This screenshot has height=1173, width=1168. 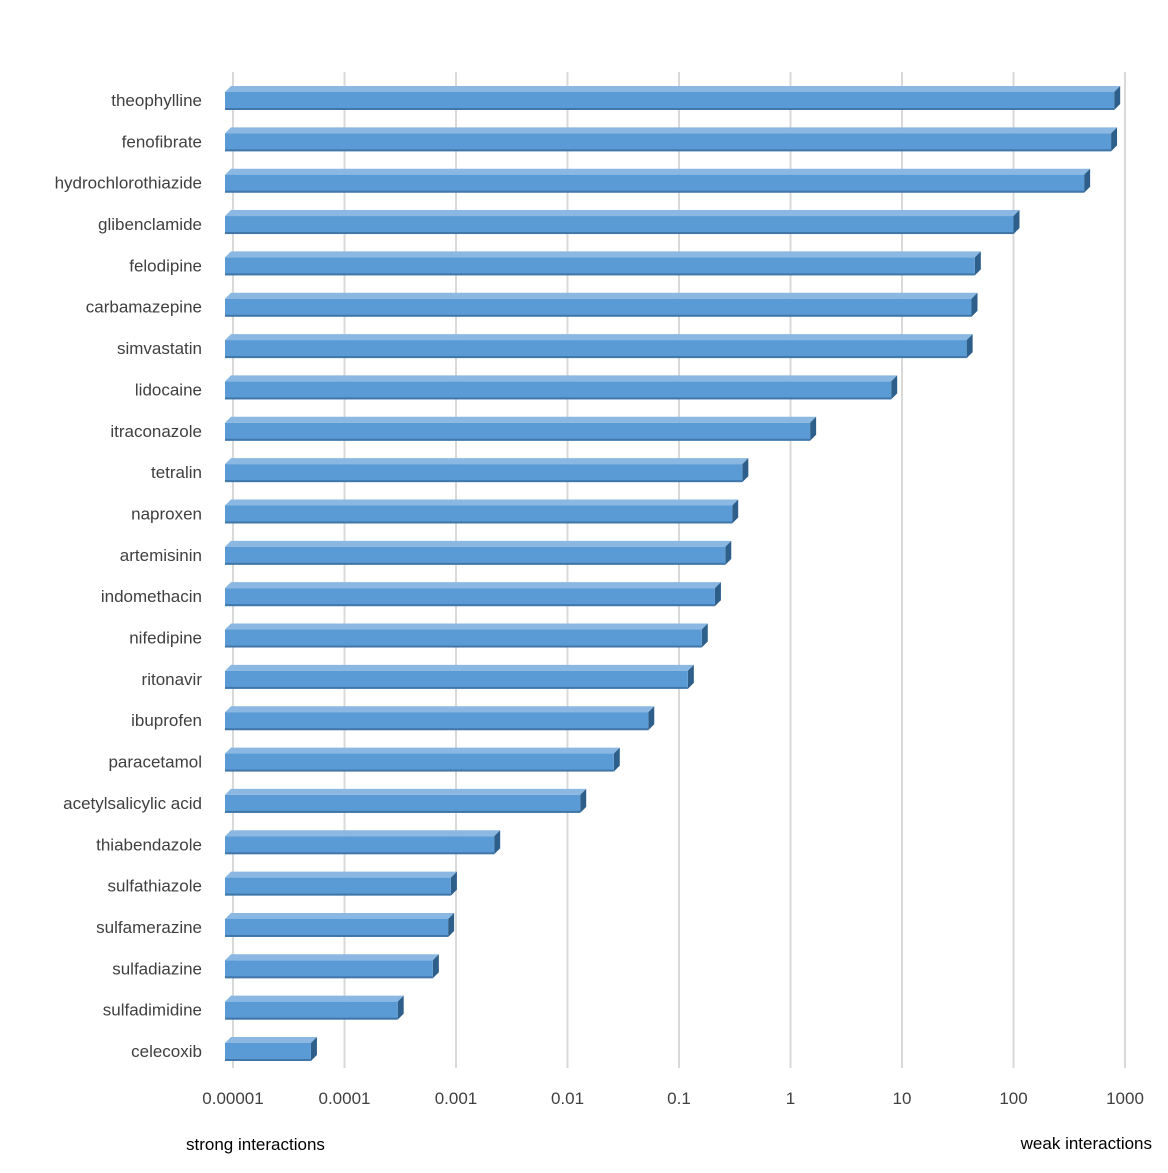 What do you see at coordinates (1125, 1098) in the screenshot?
I see `x-tick-label: 1000` at bounding box center [1125, 1098].